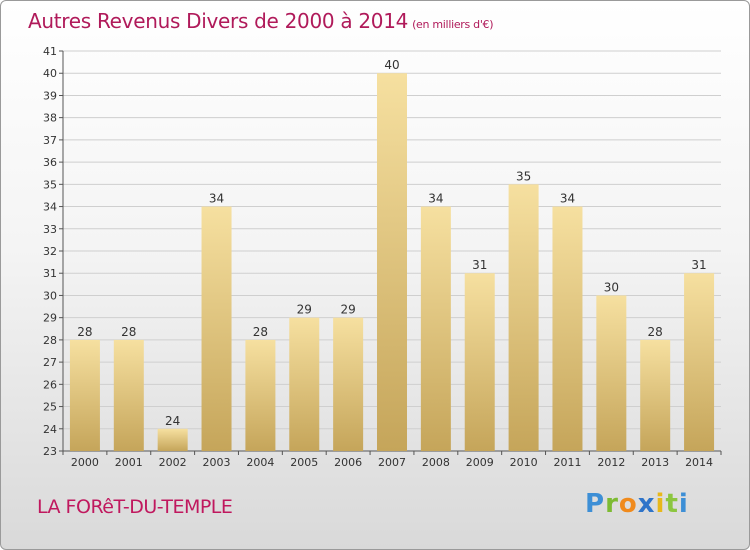  What do you see at coordinates (304, 462) in the screenshot?
I see `x-tick-label: 2005` at bounding box center [304, 462].